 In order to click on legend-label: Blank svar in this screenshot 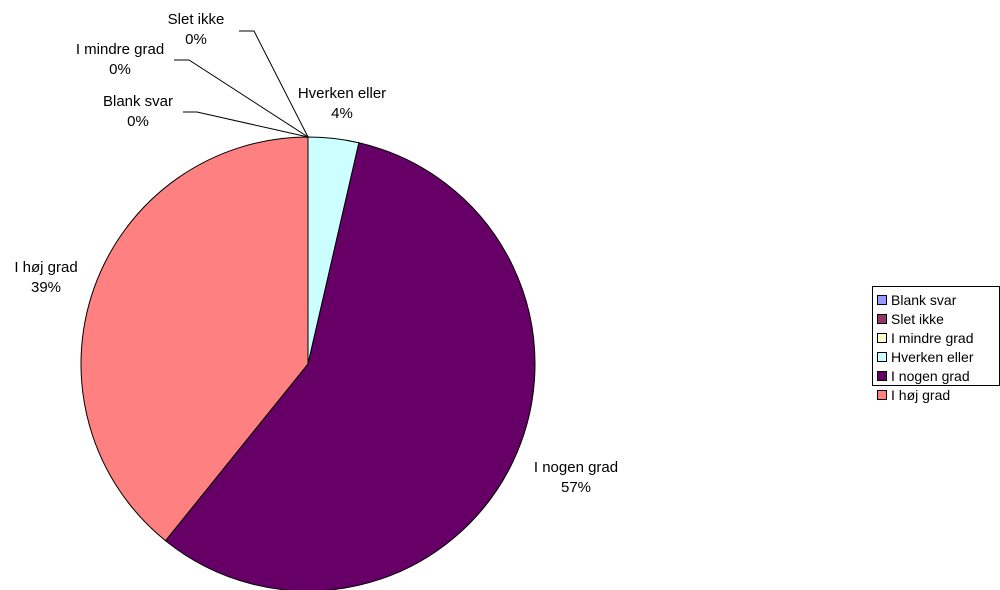, I will do `click(924, 299)`.